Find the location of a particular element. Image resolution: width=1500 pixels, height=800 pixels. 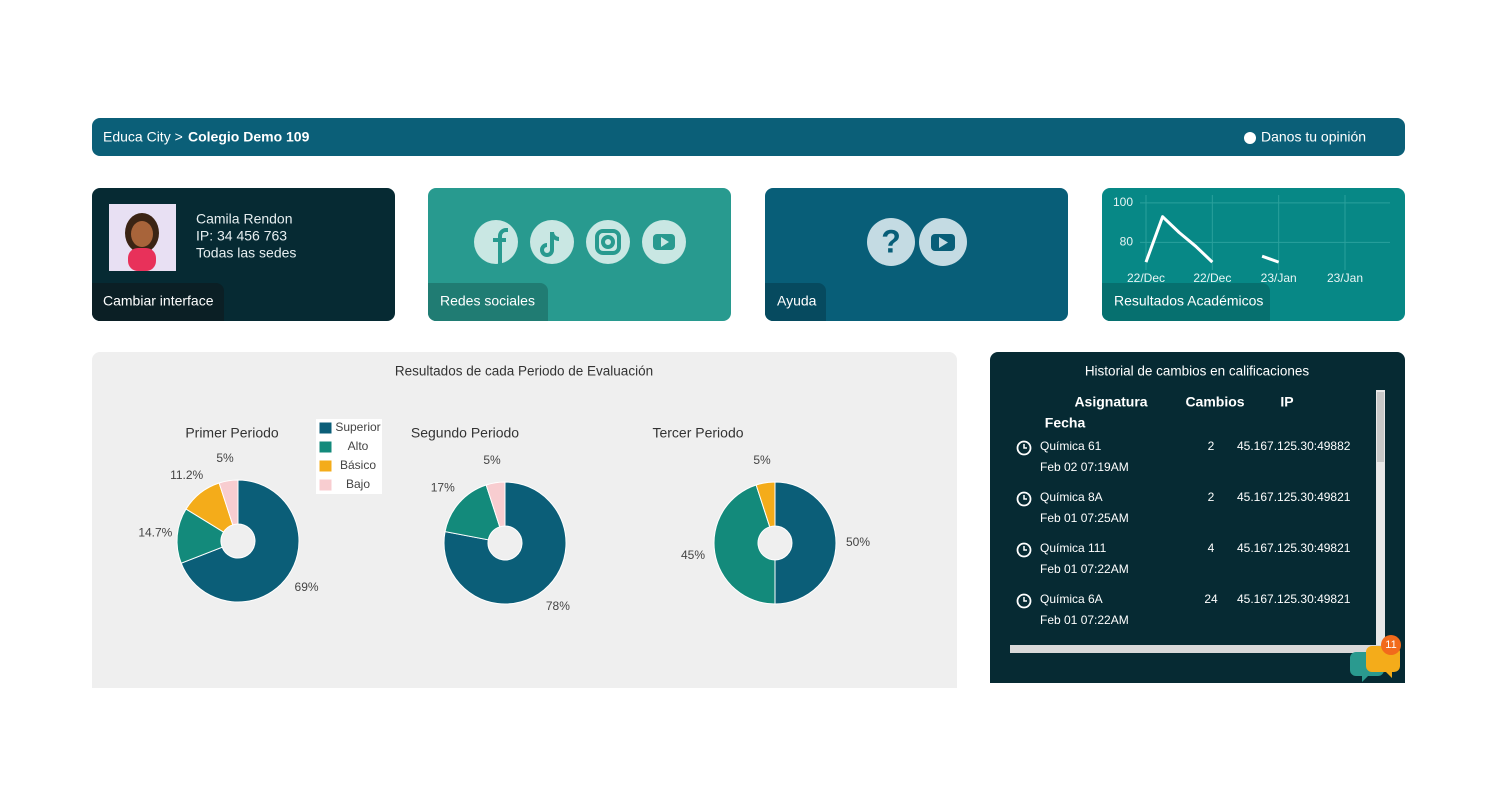

help-glyph: ? is located at coordinates (891, 241).